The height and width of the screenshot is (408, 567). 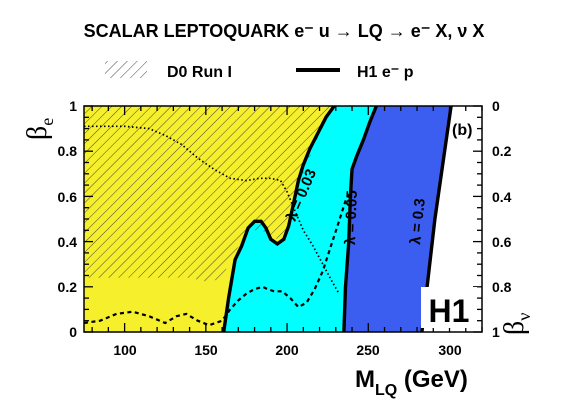 What do you see at coordinates (73, 332) in the screenshot?
I see `y-tick-label: 0` at bounding box center [73, 332].